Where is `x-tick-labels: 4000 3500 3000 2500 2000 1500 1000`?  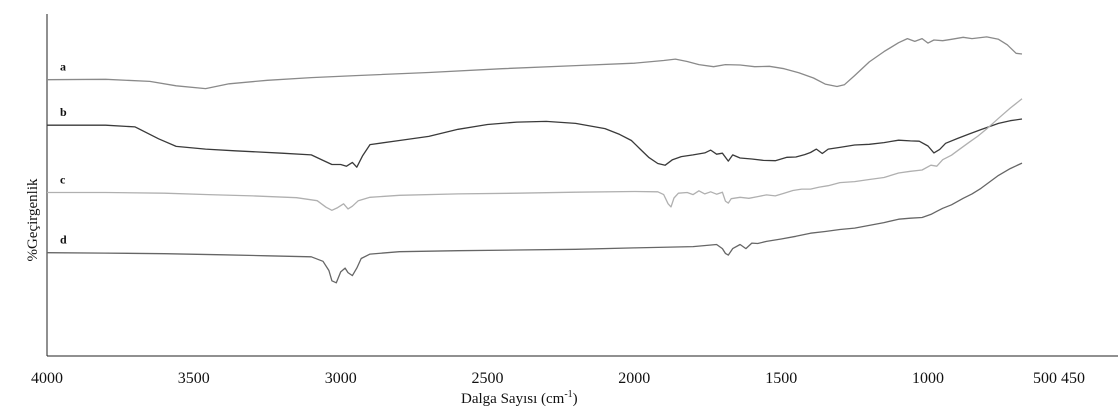 x-tick-labels: 4000 3500 3000 2500 2000 1500 1000 is located at coordinates (487, 378).